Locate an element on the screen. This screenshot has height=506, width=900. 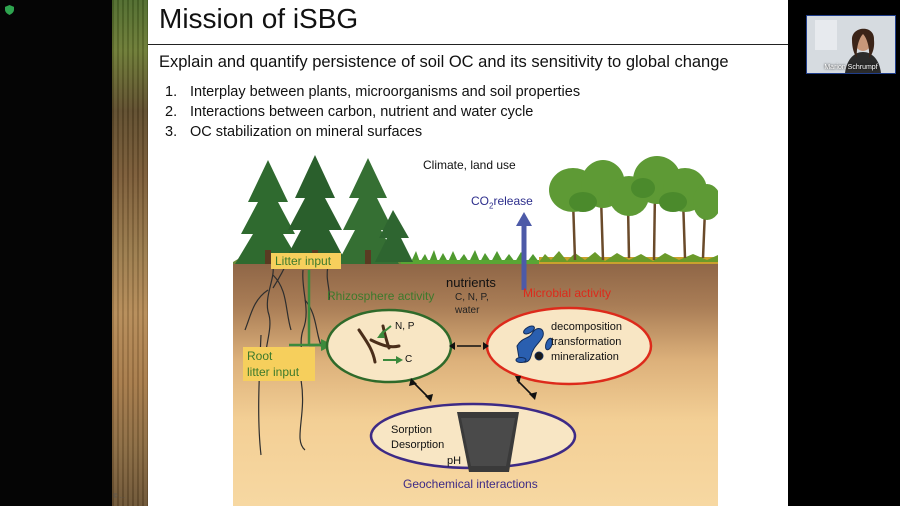
title-divider is located at coordinates (468, 44).